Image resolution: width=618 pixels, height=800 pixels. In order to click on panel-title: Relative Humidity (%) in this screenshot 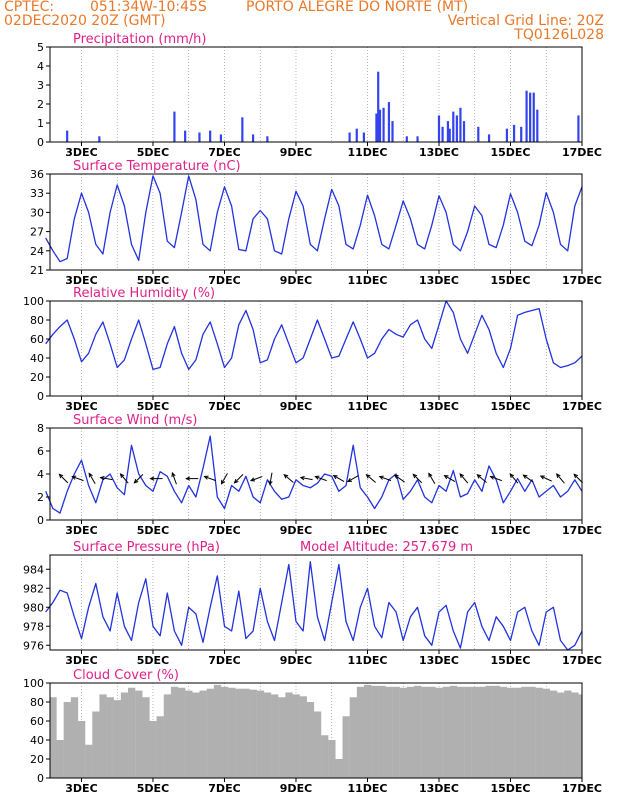, I will do `click(144, 293)`.